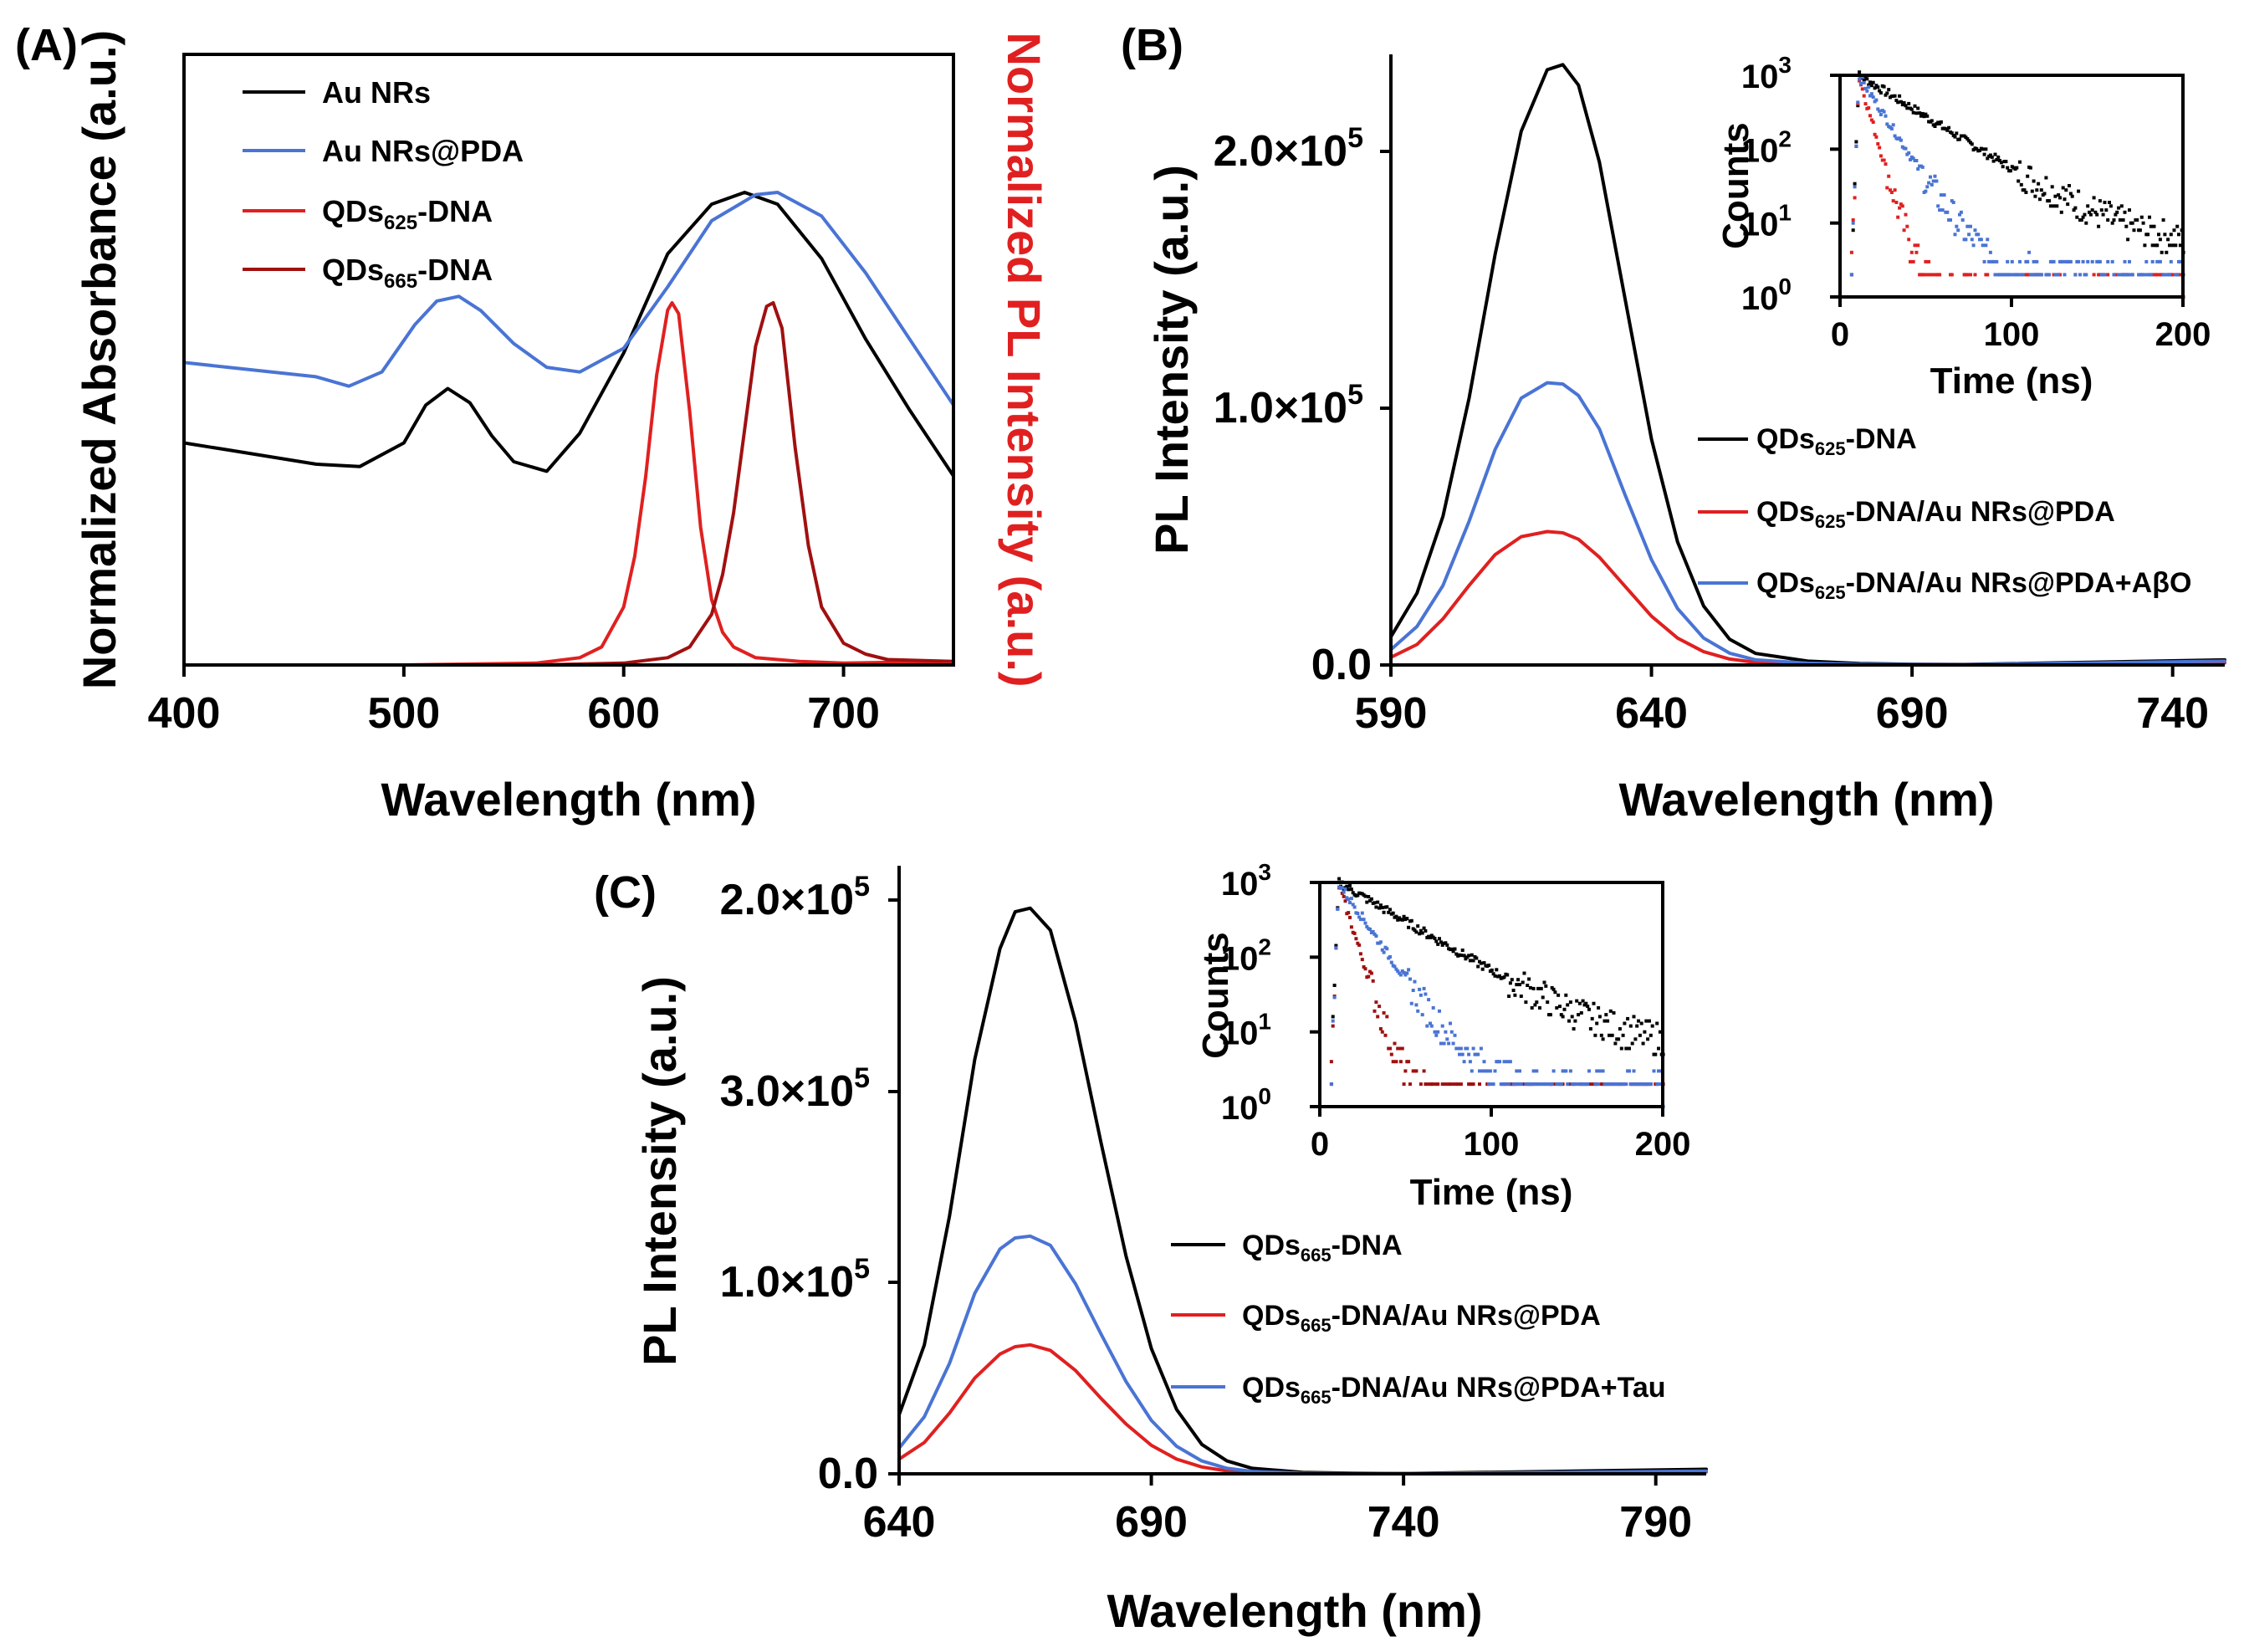 This screenshot has height=1652, width=2244. Describe the element at coordinates (568, 360) in the screenshot. I see `panel-a-frame` at that location.